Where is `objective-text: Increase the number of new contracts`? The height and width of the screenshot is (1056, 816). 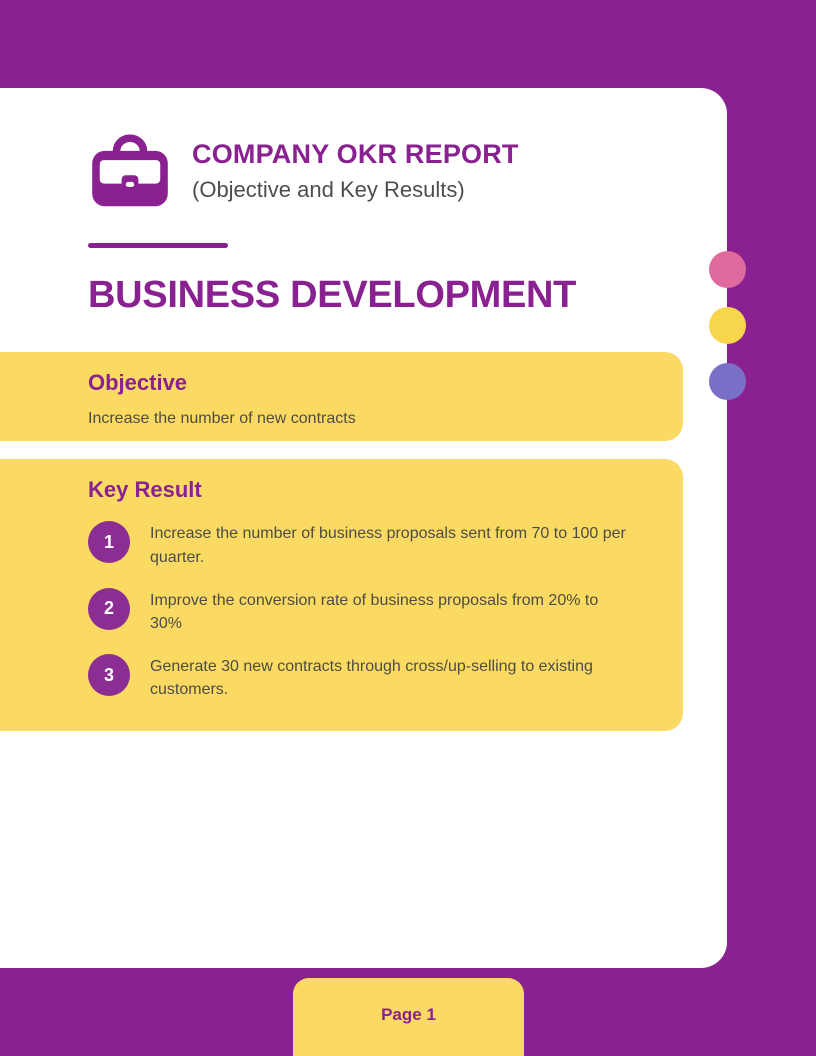 objective-text: Increase the number of new contracts is located at coordinates (222, 419).